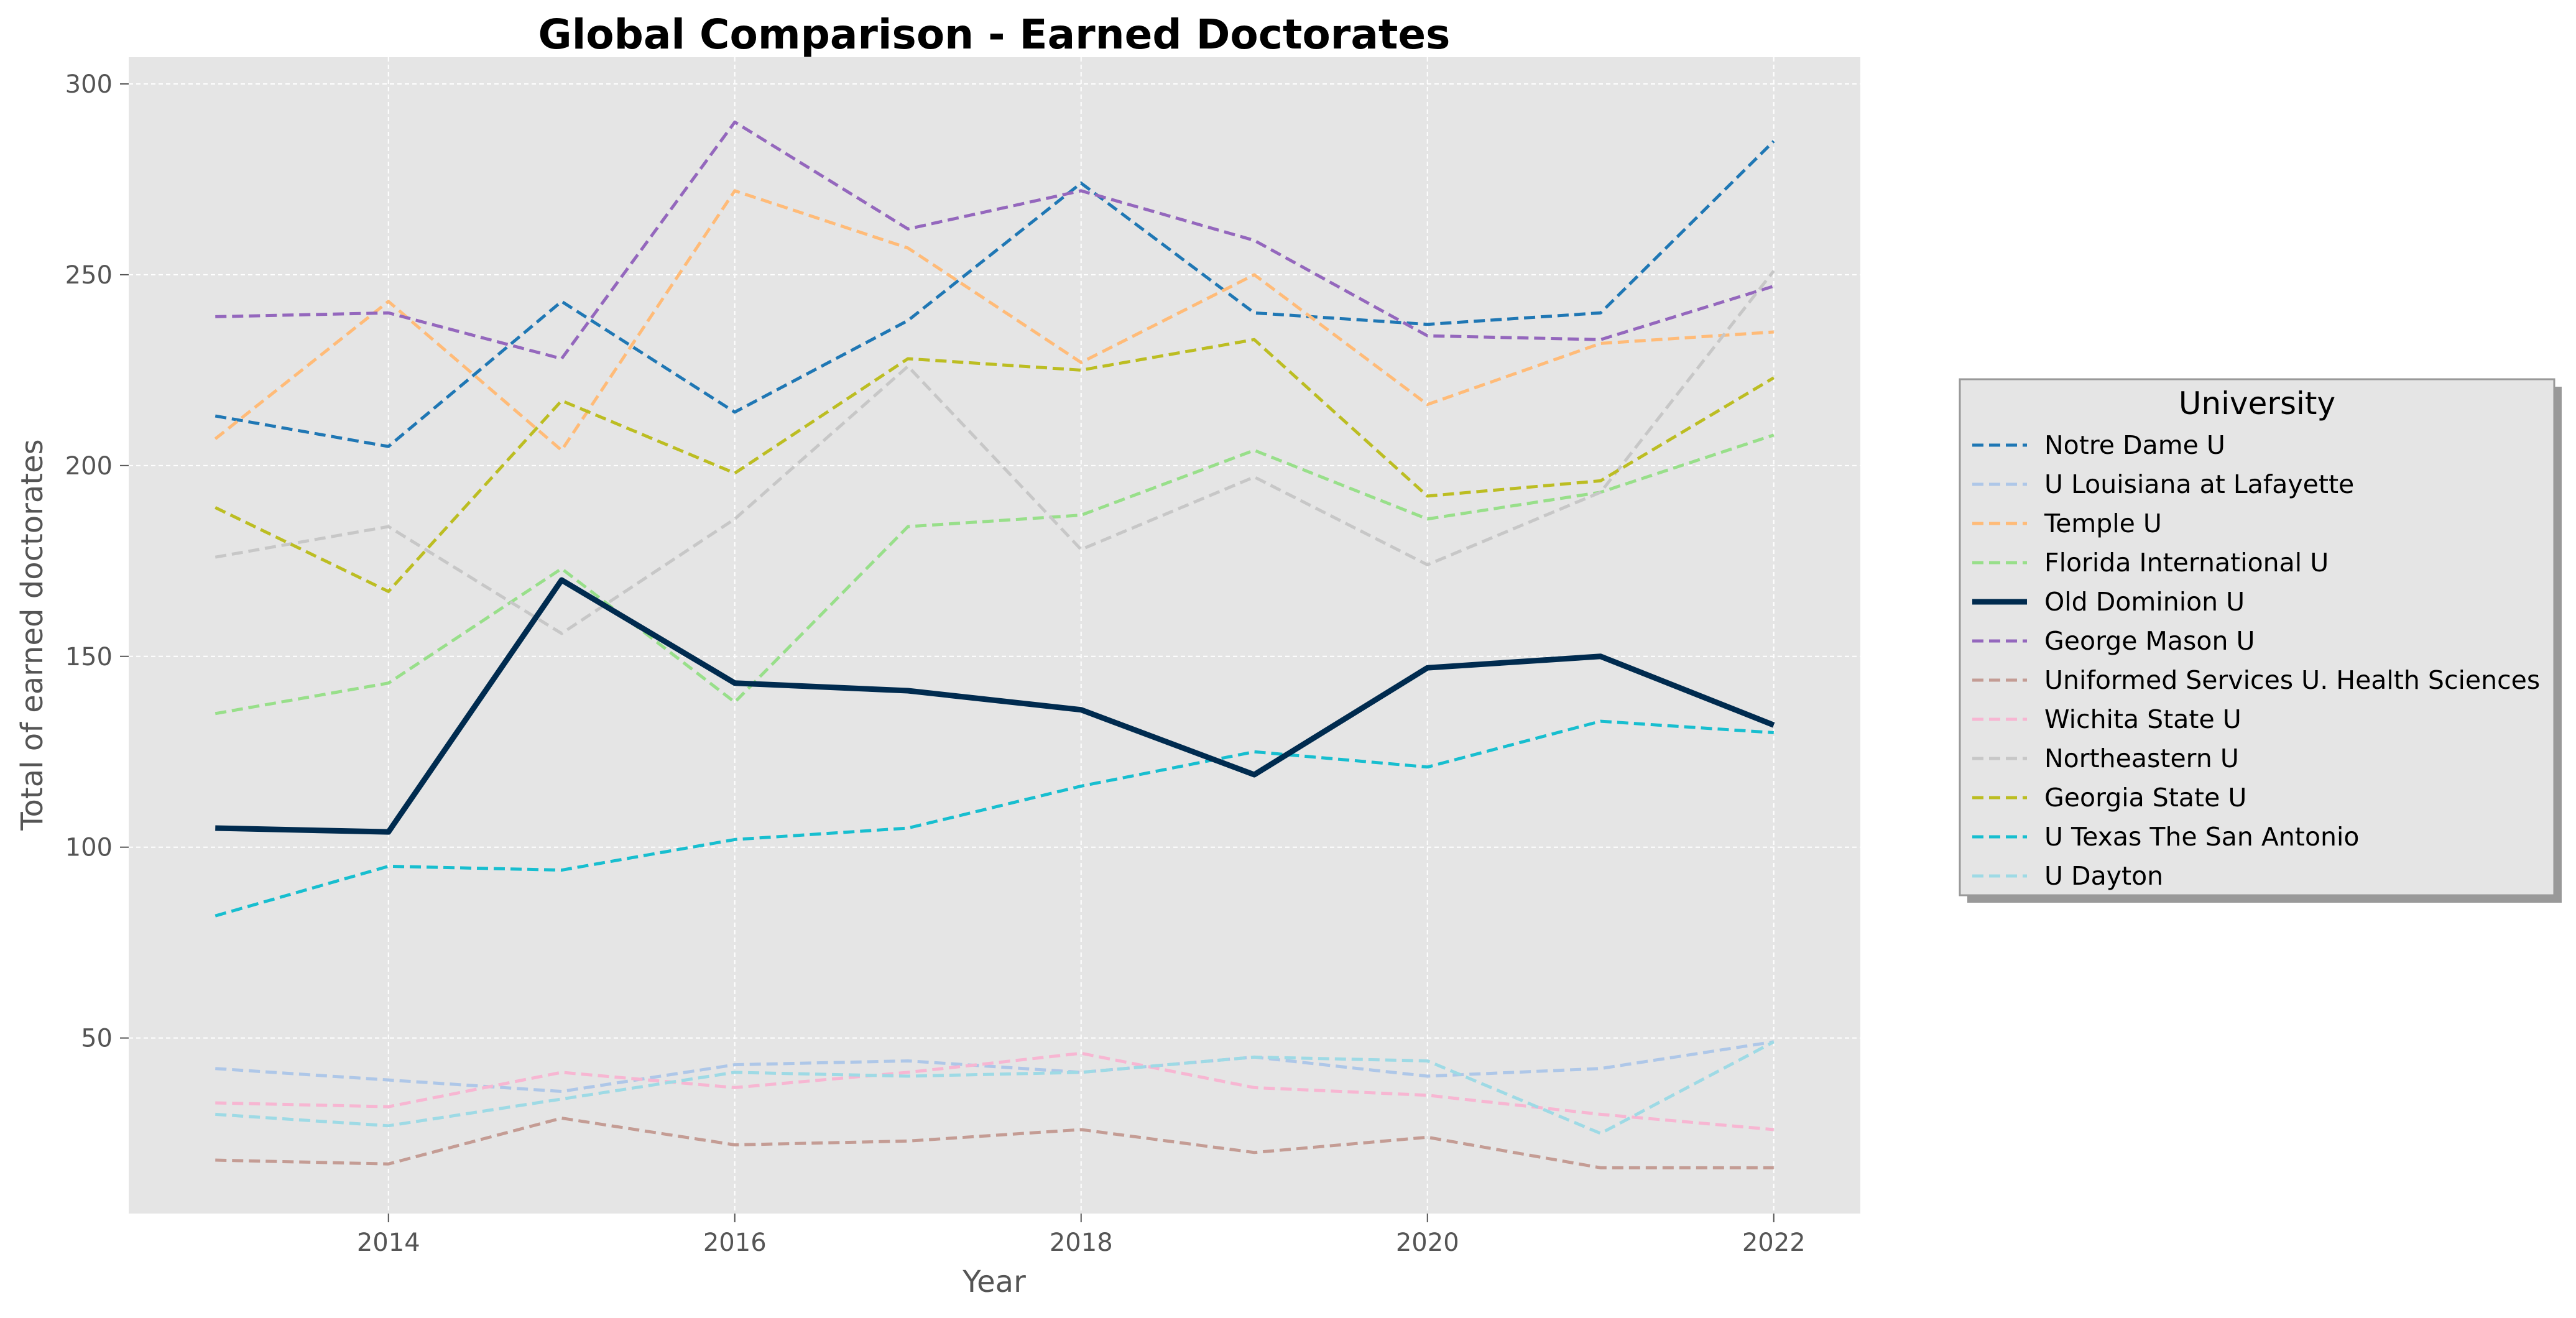  I want to click on series-line-temple-u, so click(994, 320).